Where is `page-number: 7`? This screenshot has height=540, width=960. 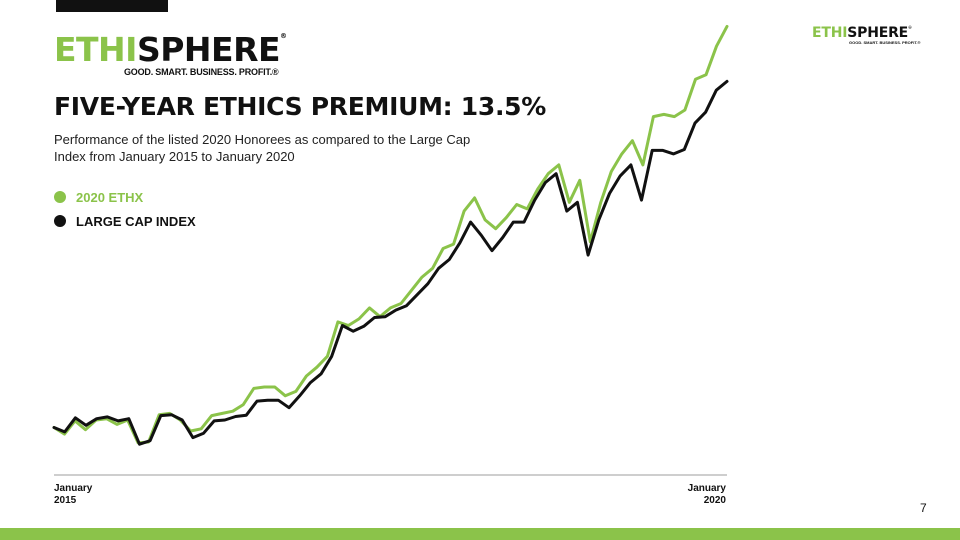 page-number: 7 is located at coordinates (923, 508).